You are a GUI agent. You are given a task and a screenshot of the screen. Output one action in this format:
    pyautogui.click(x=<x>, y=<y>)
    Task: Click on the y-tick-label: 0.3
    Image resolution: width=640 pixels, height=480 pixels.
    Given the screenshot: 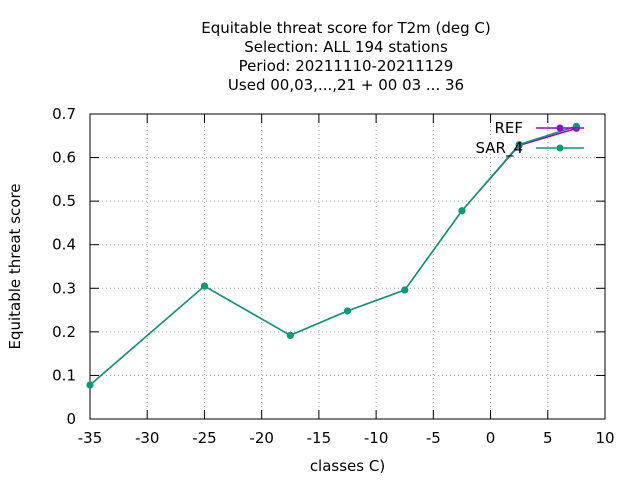 What is the action you would take?
    pyautogui.click(x=64, y=288)
    